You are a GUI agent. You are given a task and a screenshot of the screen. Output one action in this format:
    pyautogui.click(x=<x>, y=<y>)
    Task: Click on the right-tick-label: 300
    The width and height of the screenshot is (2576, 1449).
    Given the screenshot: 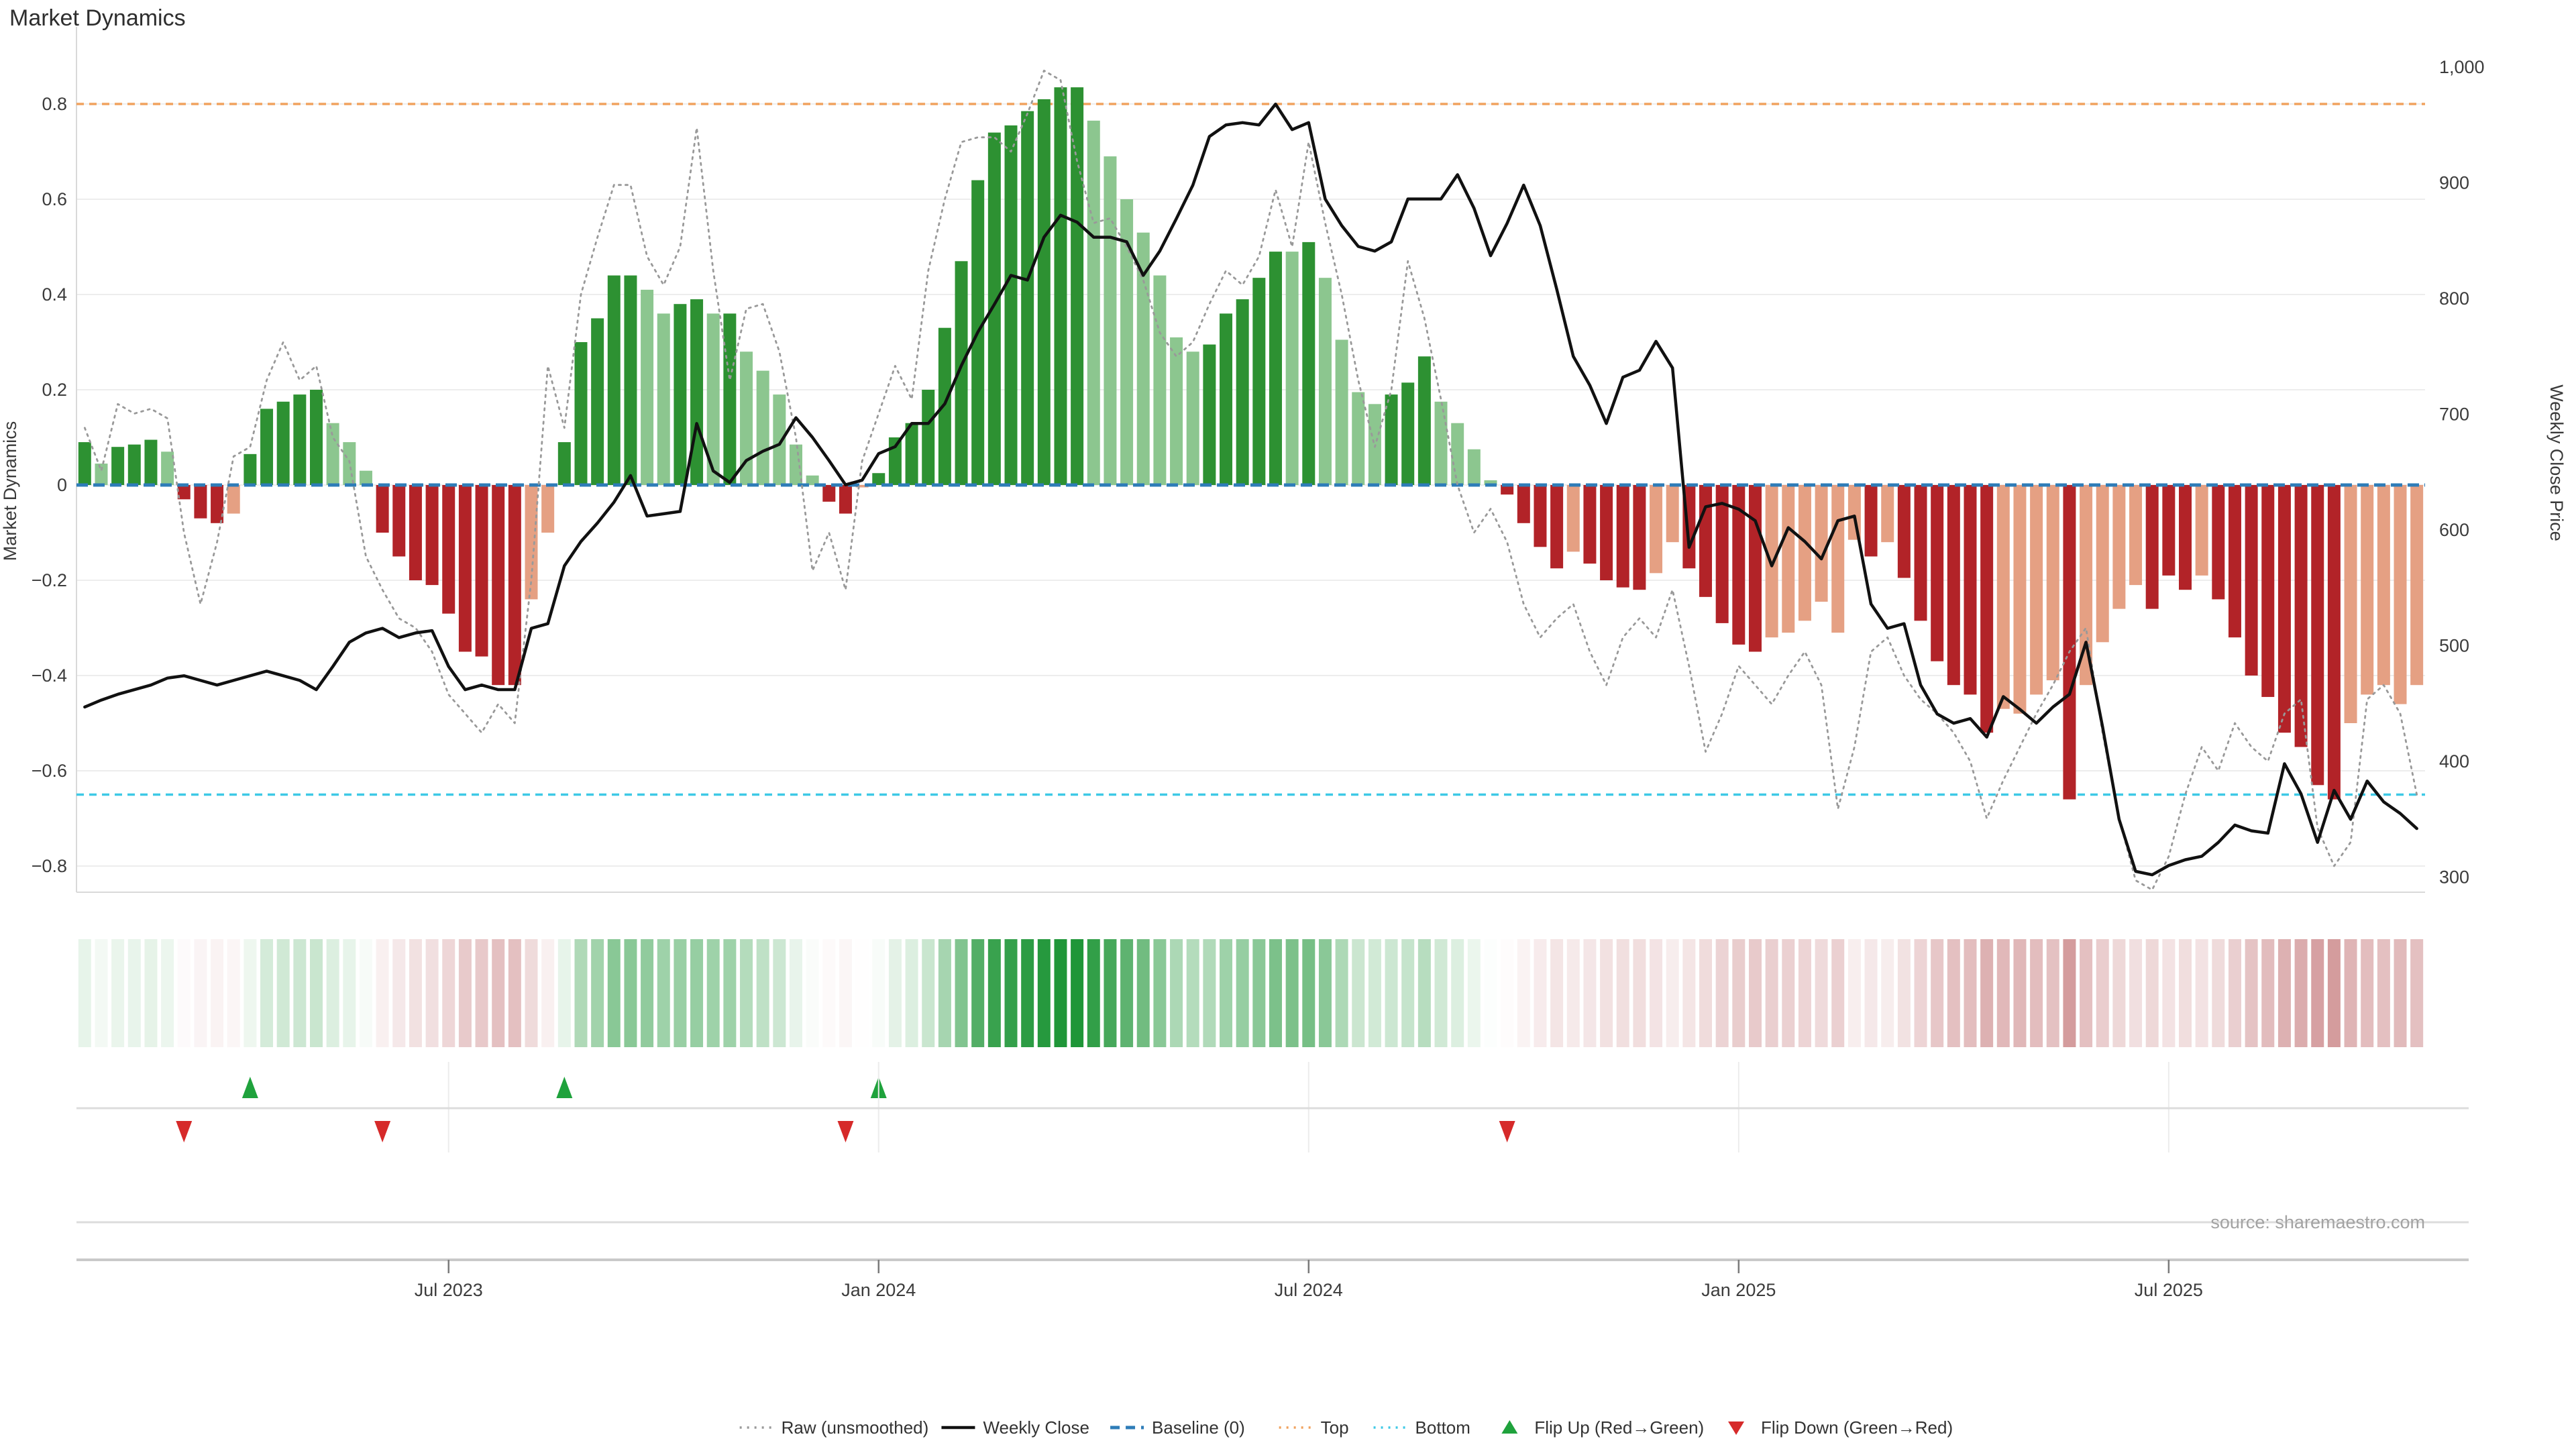 What is the action you would take?
    pyautogui.click(x=2454, y=877)
    